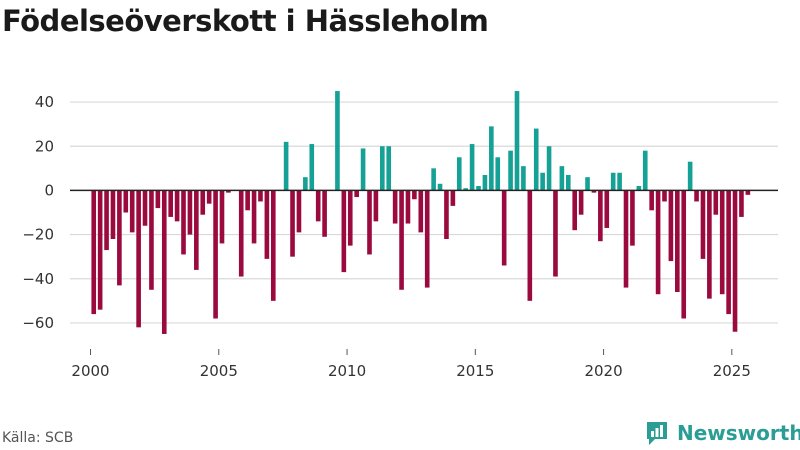  I want to click on x-tick-label: 2000, so click(90, 371).